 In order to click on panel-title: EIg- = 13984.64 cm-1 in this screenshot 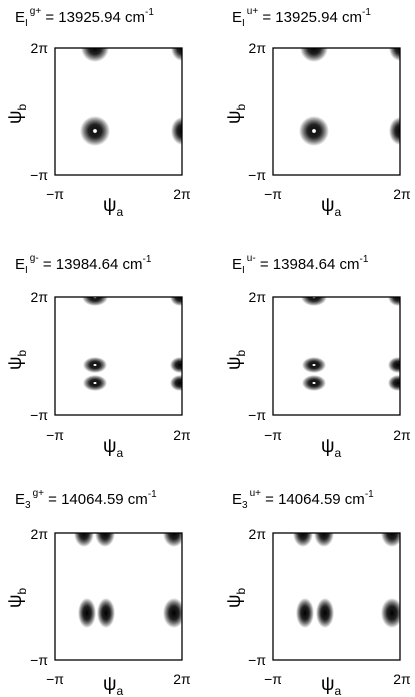, I will do `click(83, 264)`.